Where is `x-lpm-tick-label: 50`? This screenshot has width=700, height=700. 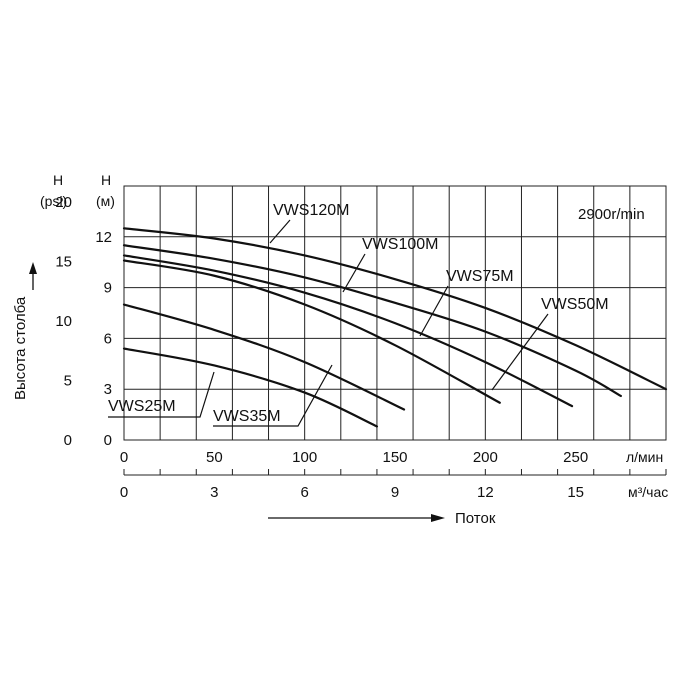
x-lpm-tick-label: 50 is located at coordinates (214, 457).